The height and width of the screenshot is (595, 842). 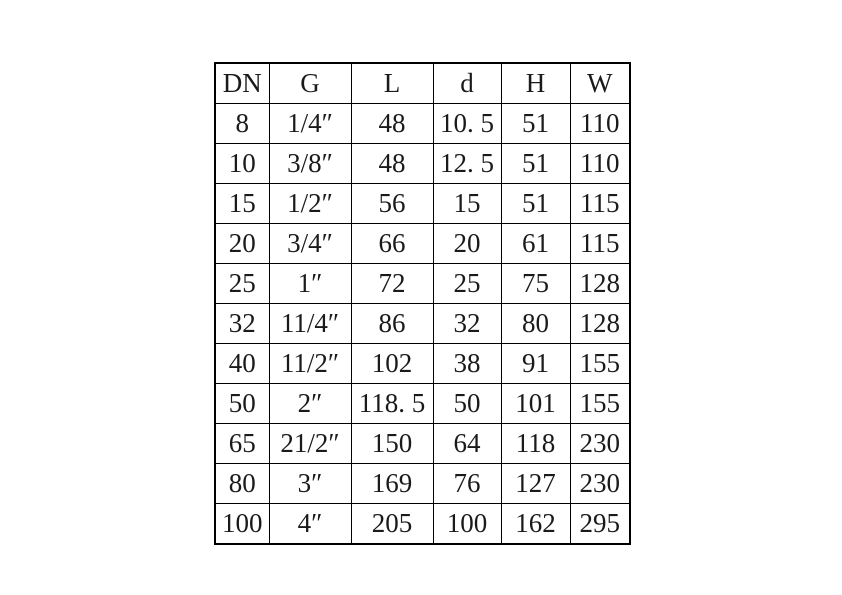 I want to click on table-cell: 38, so click(x=467, y=363).